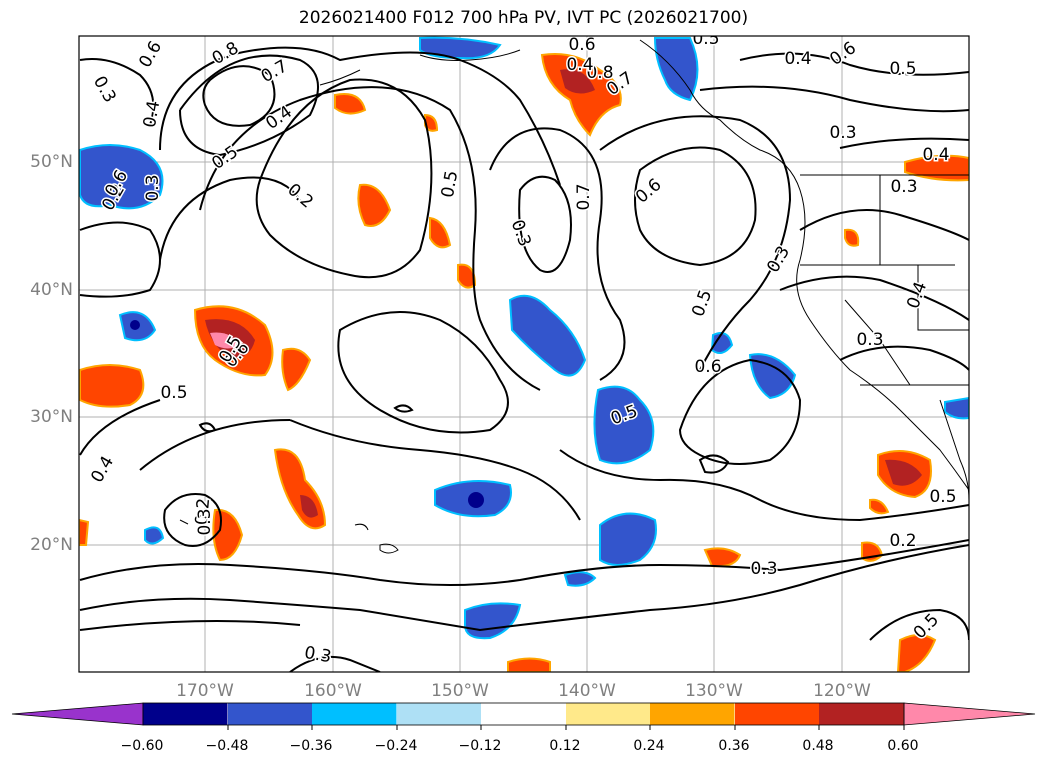 This screenshot has height=765, width=1047. Describe the element at coordinates (227, 746) in the screenshot. I see `colorbar-tick-label: −0.48` at that location.